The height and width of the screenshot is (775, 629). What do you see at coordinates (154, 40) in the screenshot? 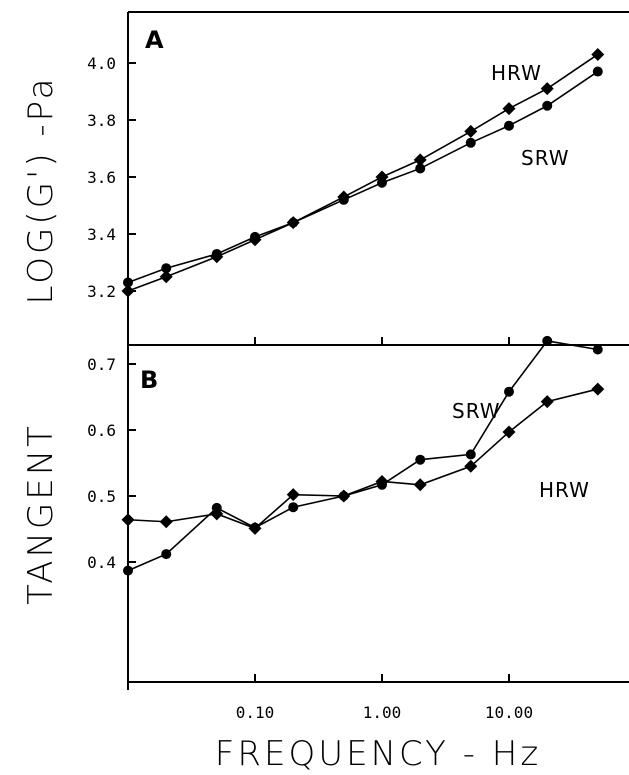
I see `panel-letter: A` at bounding box center [154, 40].